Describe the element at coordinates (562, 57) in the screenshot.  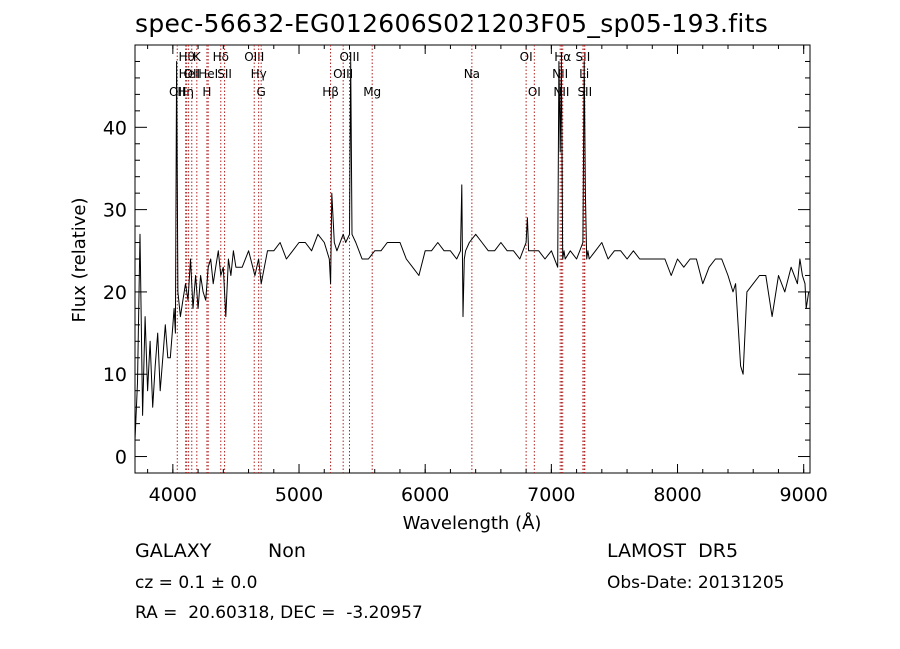
I see `line-marker-label: Hα` at that location.